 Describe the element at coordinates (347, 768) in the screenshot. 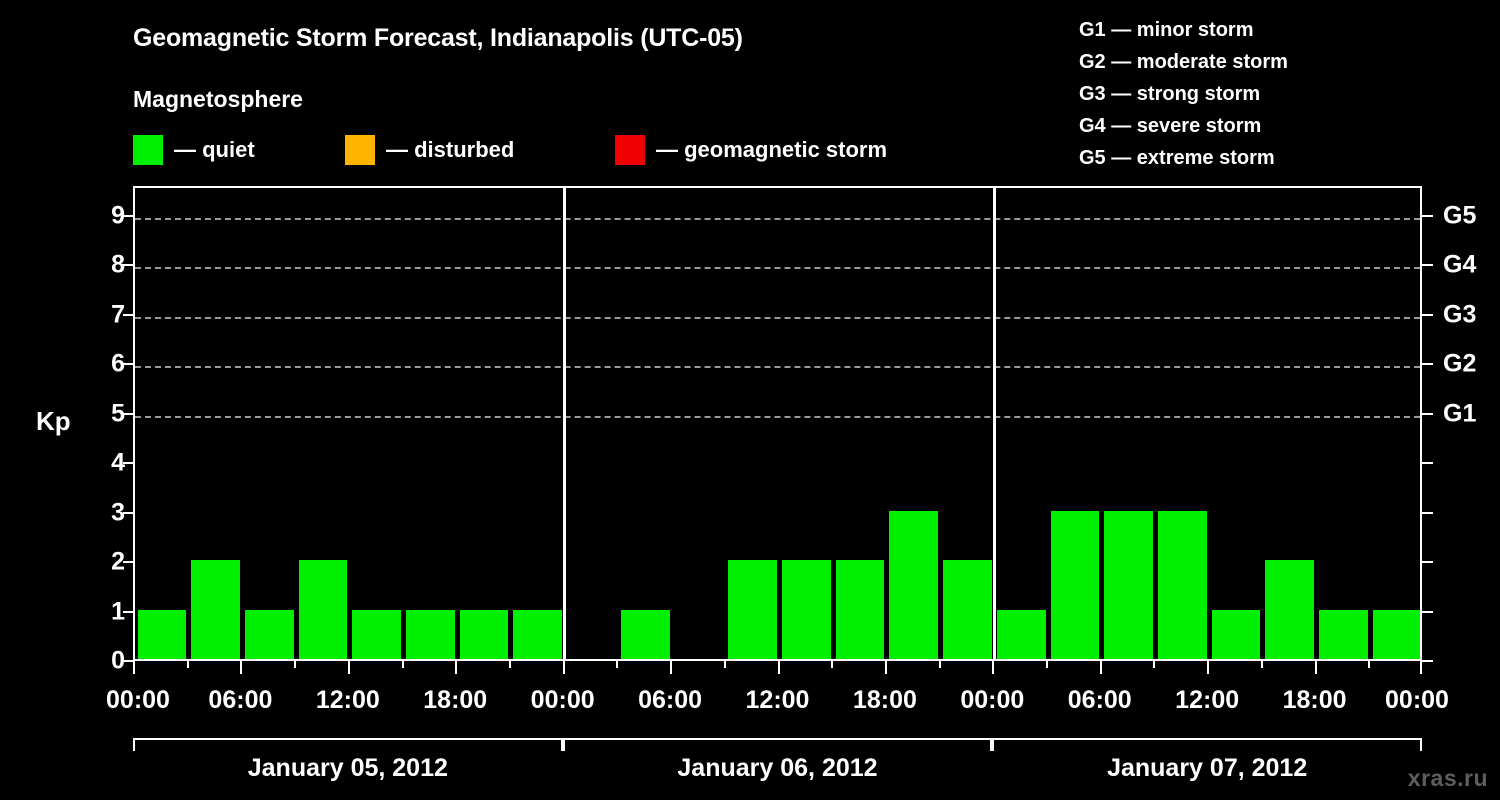

I see `date-label-1: January 05, 2012` at that location.